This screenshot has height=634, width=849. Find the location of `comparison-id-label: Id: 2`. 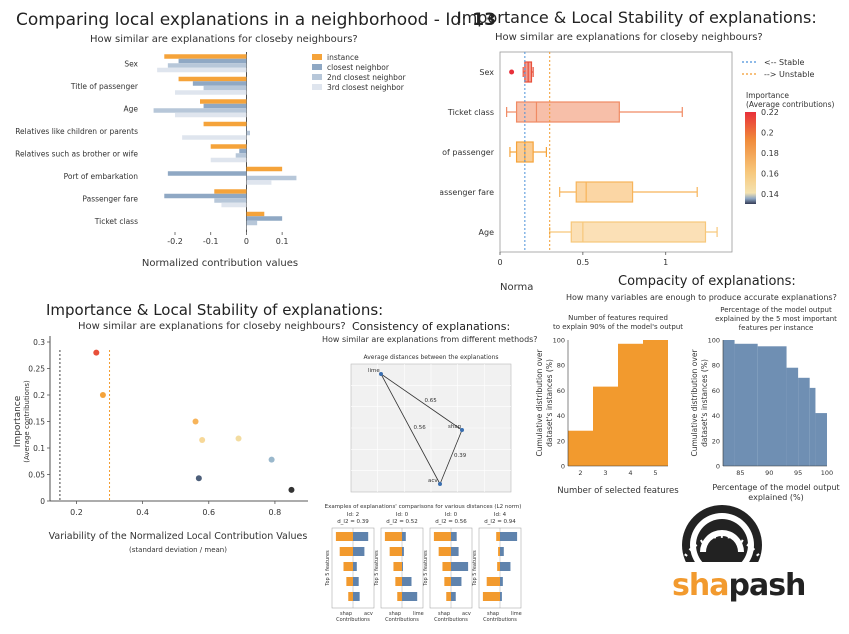

comparison-id-label: Id: 2 is located at coordinates (353, 515).